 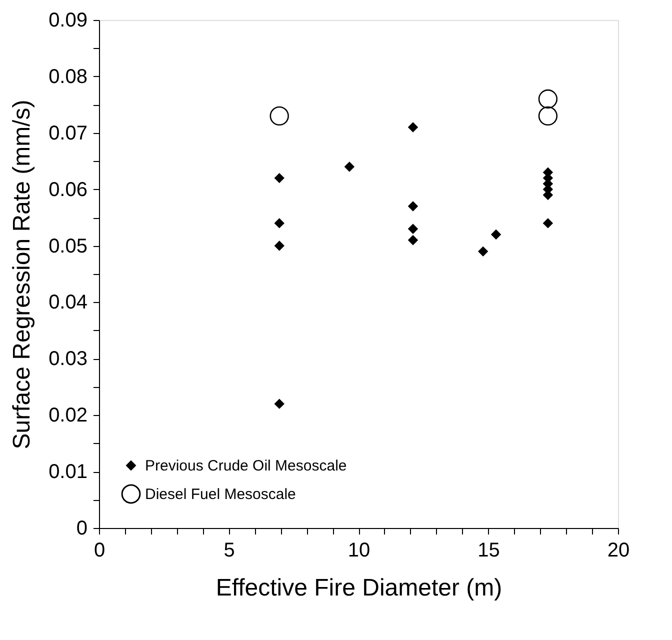 What do you see at coordinates (68, 472) in the screenshot?
I see `y-tick-label: 0.01` at bounding box center [68, 472].